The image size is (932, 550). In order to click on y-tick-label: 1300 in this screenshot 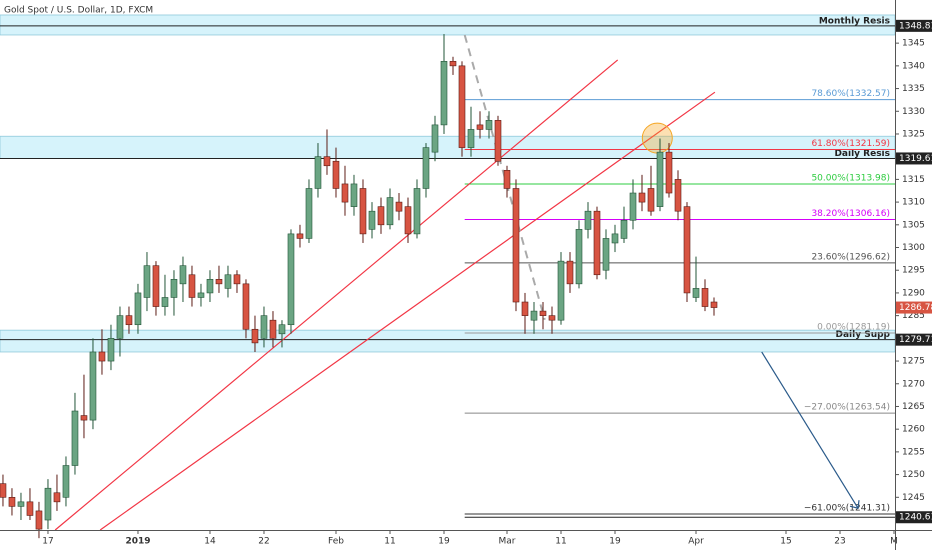, I will do `click(913, 248)`.